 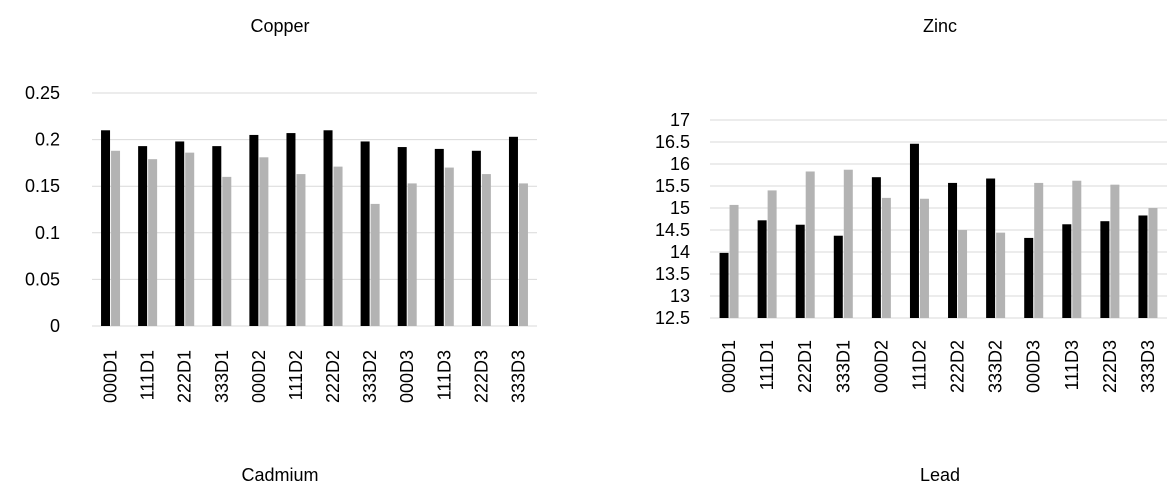 What do you see at coordinates (338, 246) in the screenshot?
I see `copper-bar-s2-222D2` at bounding box center [338, 246].